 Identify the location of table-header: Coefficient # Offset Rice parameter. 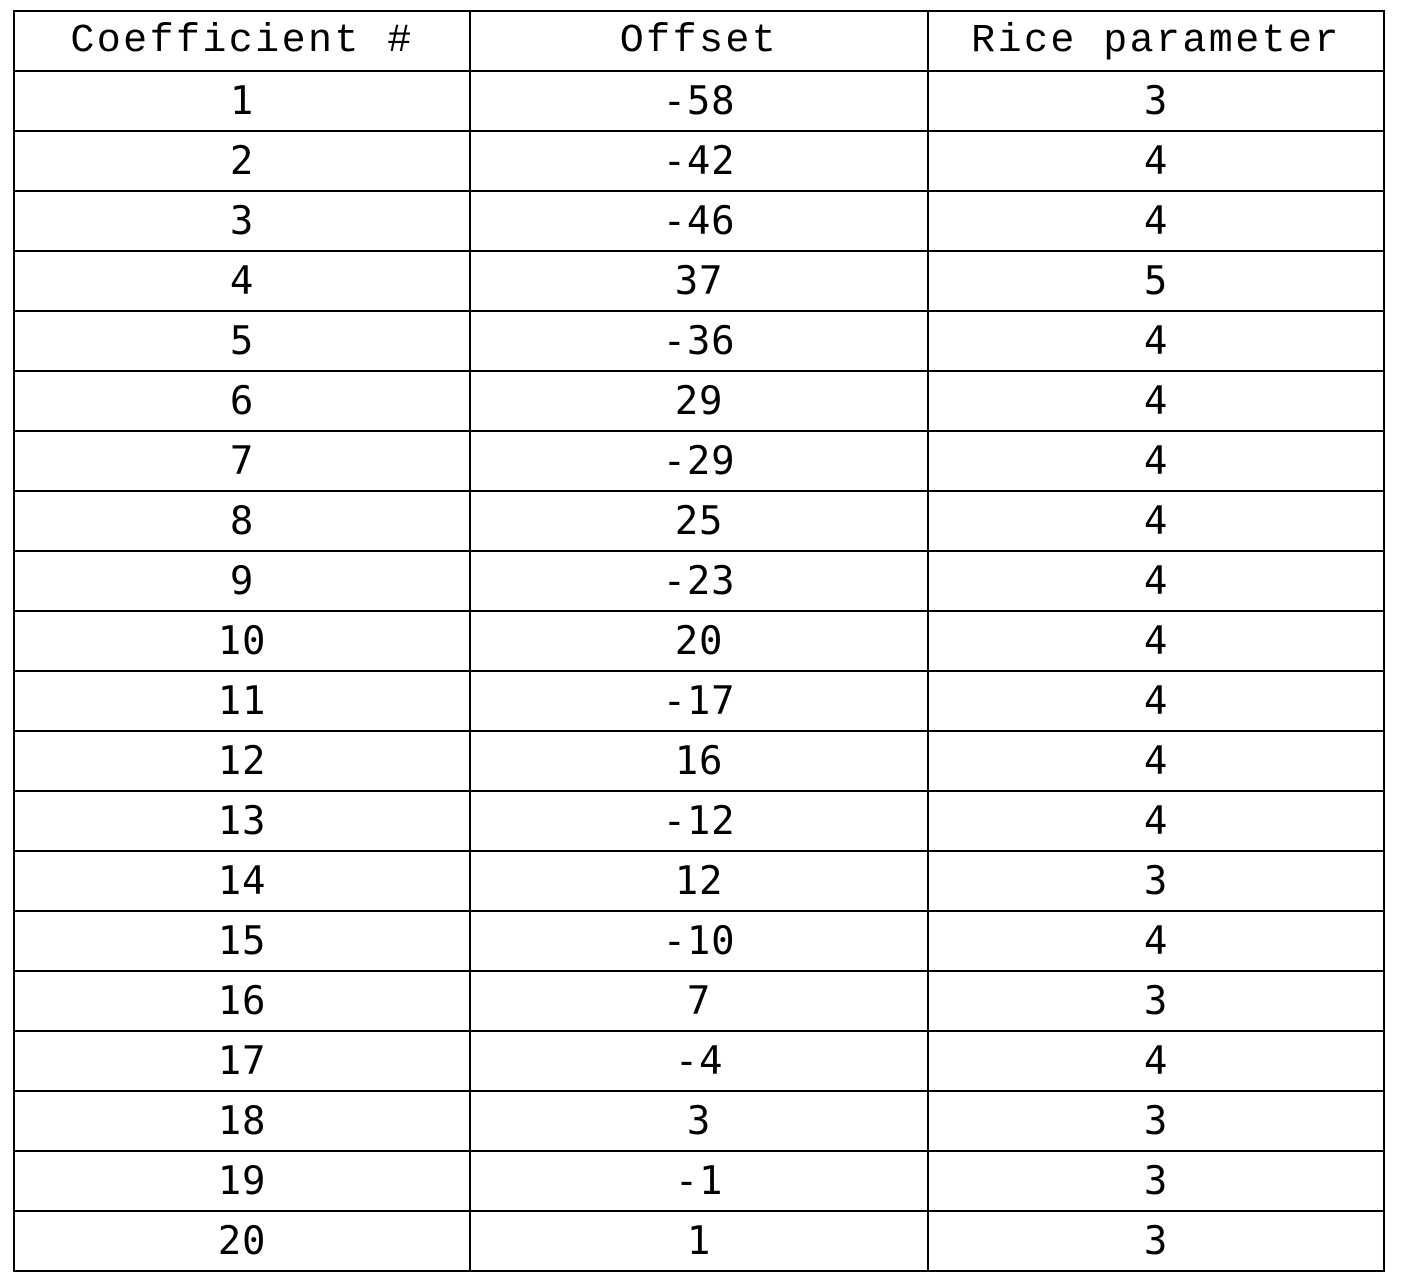
(699, 41).